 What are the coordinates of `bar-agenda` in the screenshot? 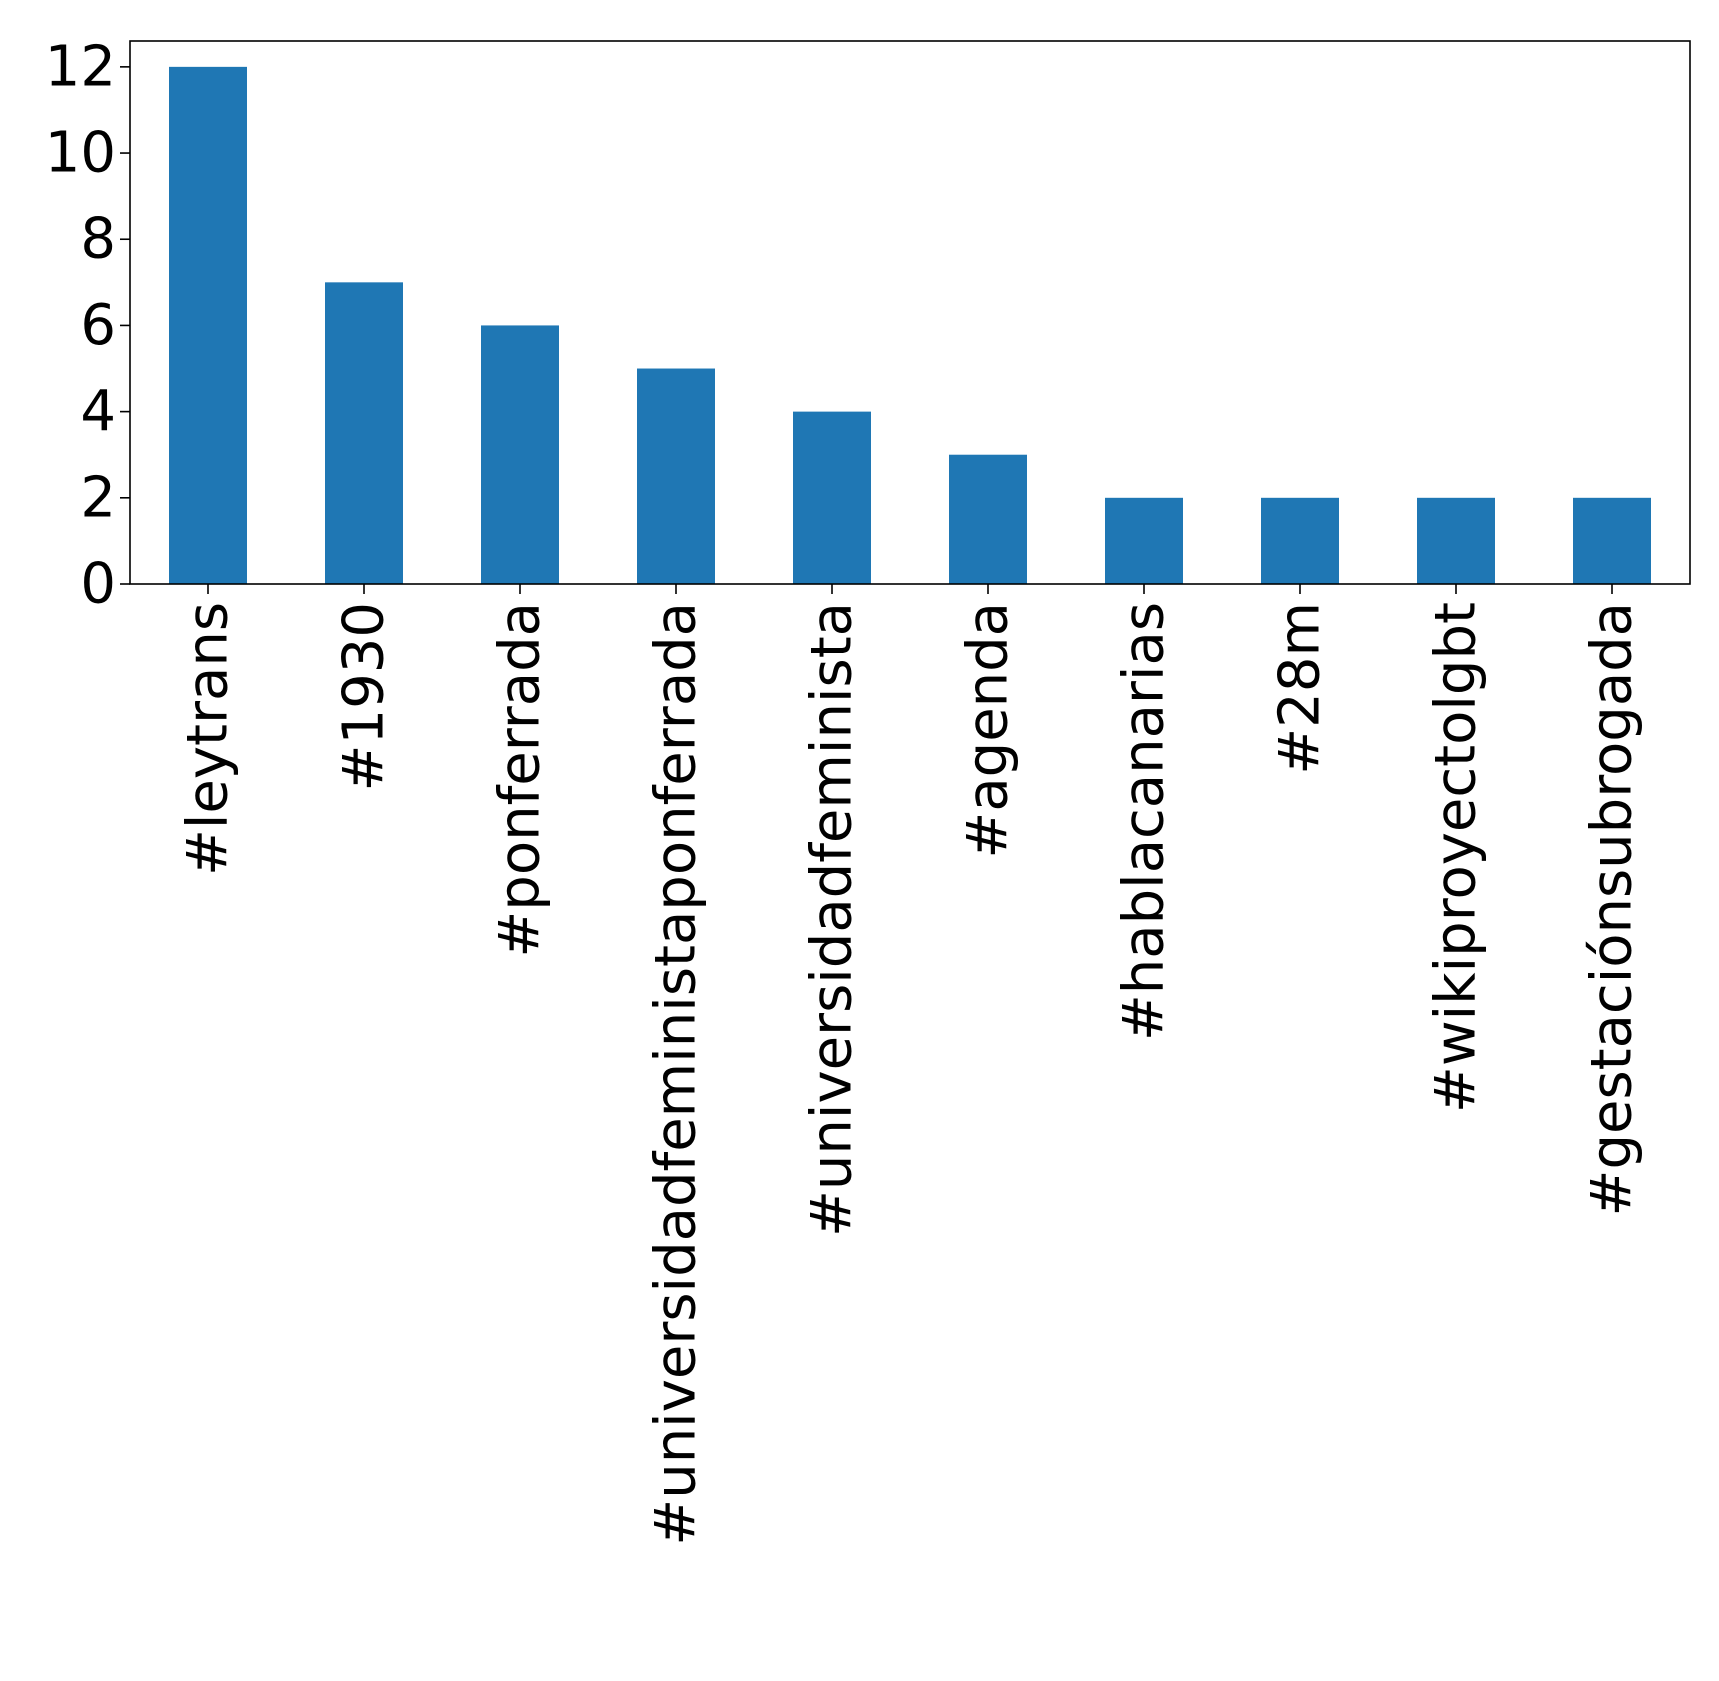 It's located at (988, 519).